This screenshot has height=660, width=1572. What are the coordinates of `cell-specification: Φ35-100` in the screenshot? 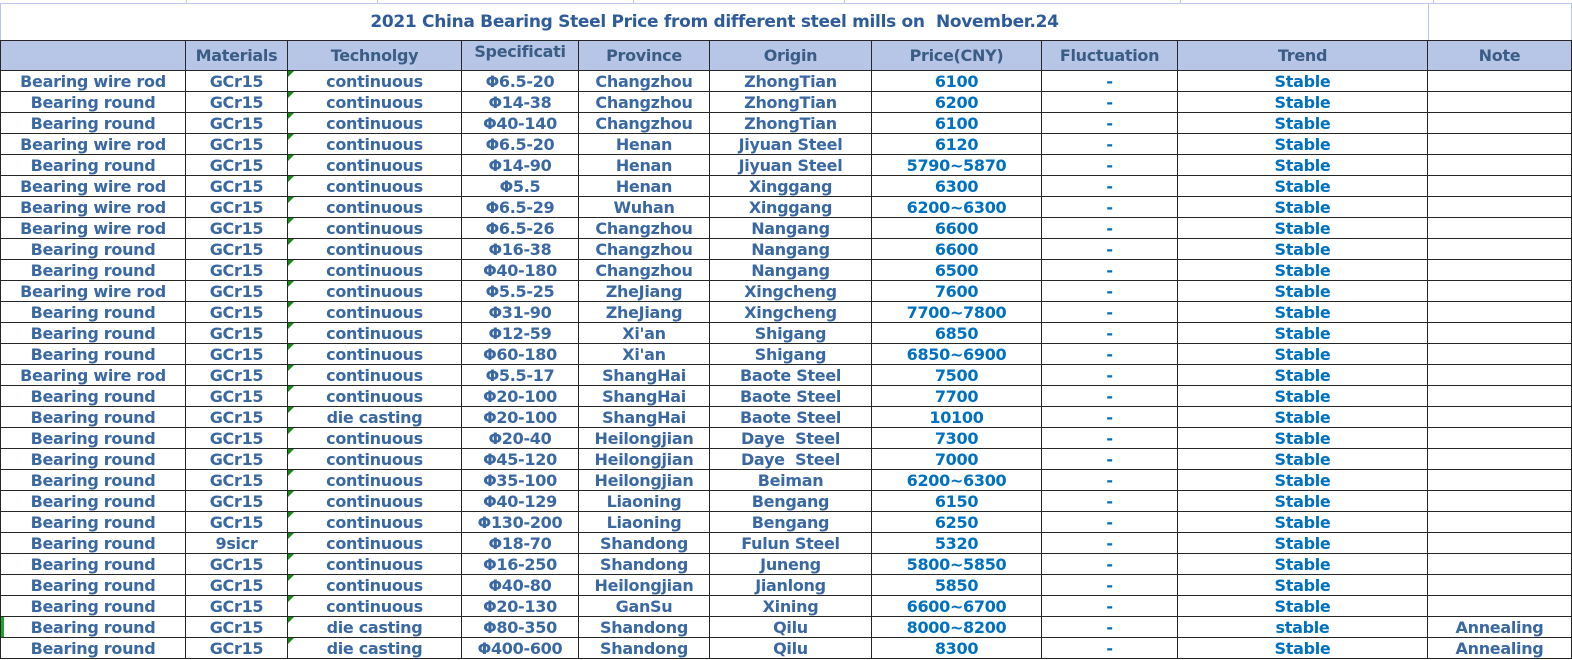 It's located at (520, 480).